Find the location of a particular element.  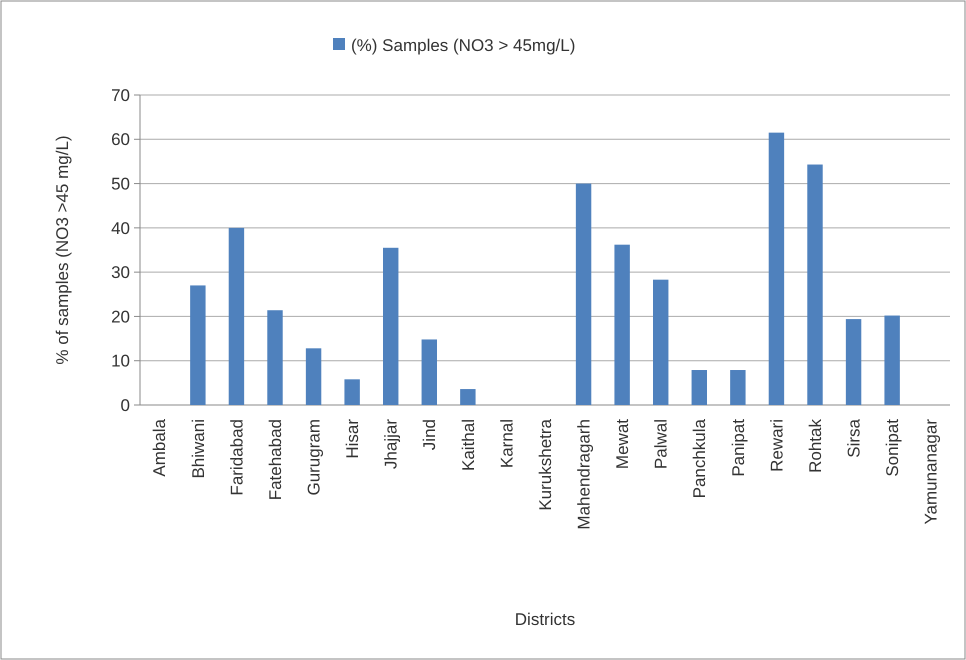

y-tick-label: 60 is located at coordinates (120, 140).